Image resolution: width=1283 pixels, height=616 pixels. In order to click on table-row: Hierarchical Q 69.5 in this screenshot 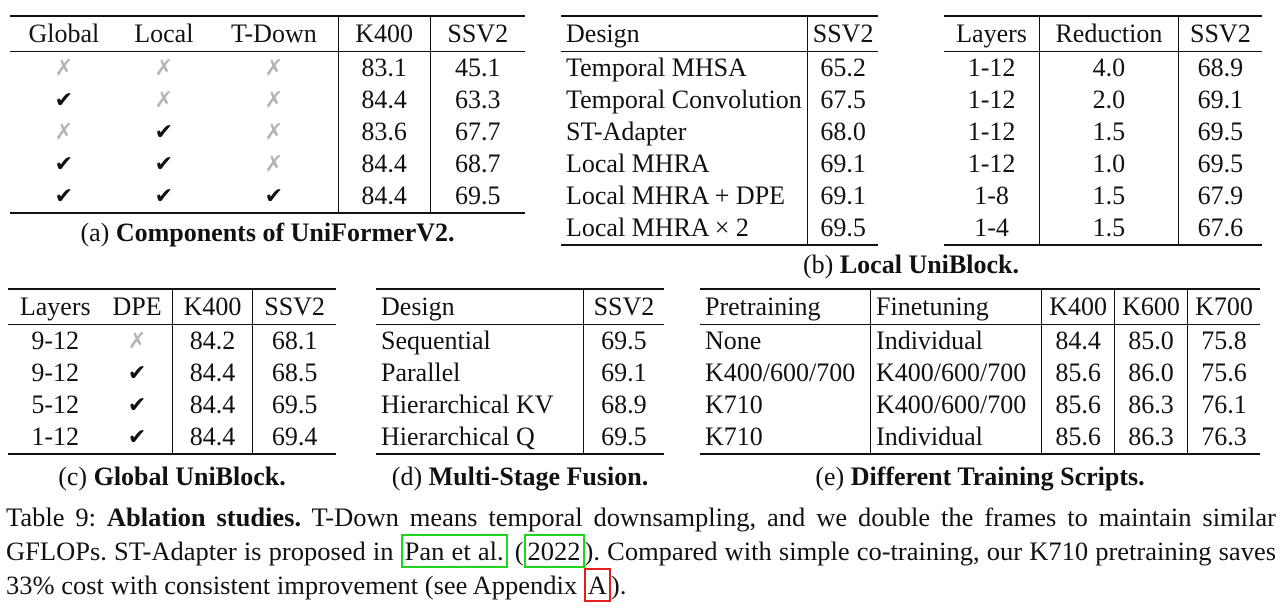, I will do `click(520, 437)`.